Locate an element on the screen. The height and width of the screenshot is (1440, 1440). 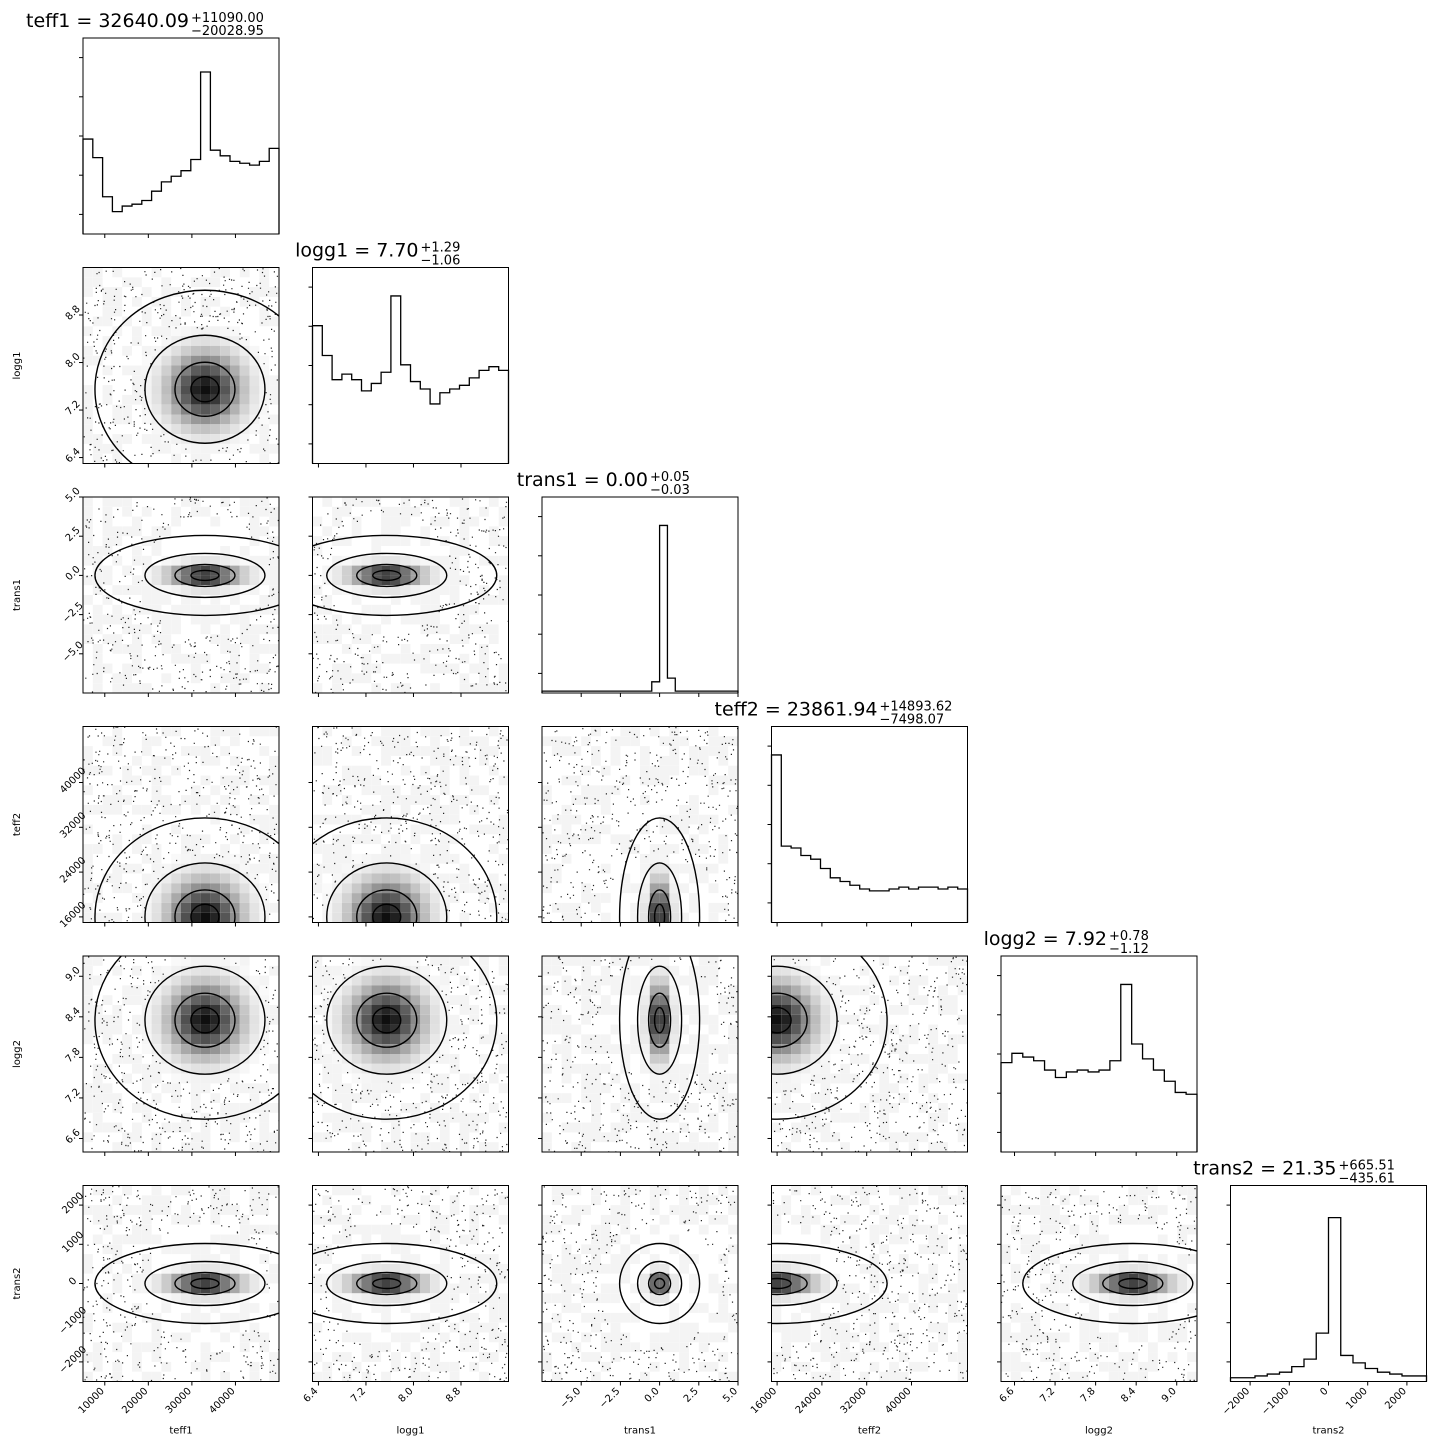
y-axis-label: trans2 is located at coordinates (17, 1283).